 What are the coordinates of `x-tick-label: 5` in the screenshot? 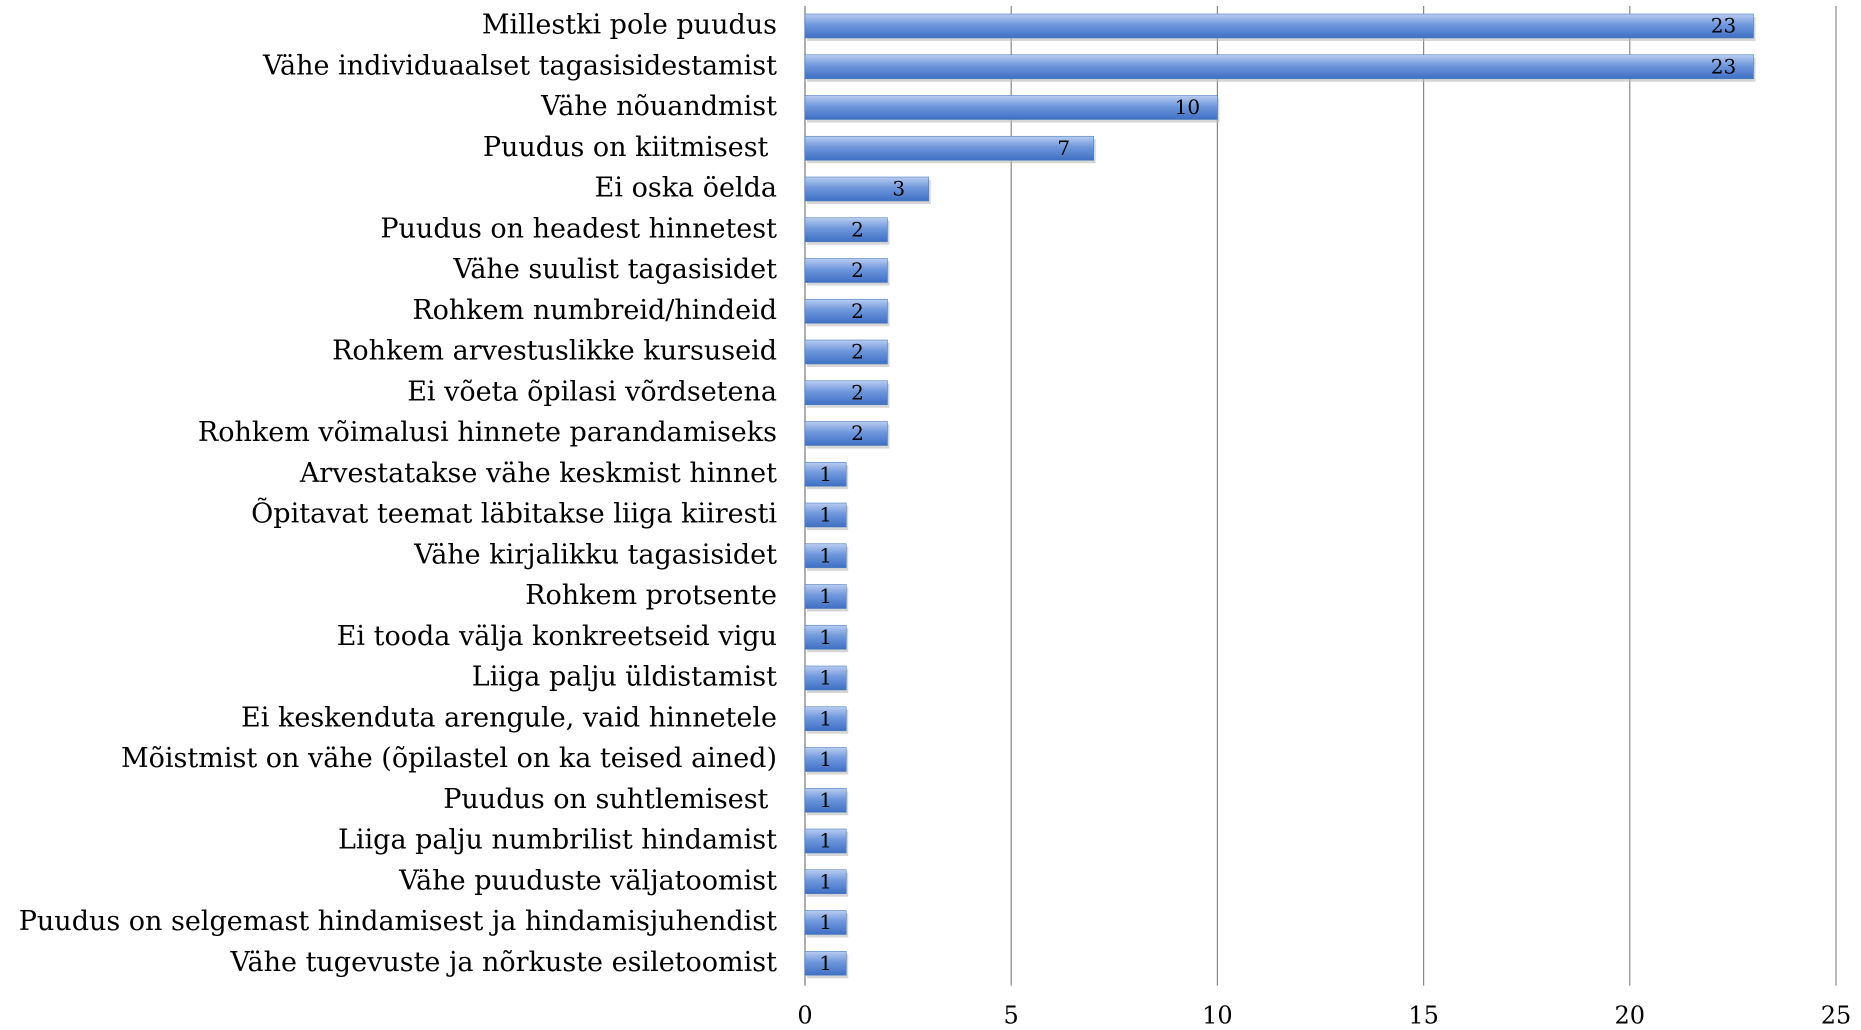 It's located at (1011, 1016).